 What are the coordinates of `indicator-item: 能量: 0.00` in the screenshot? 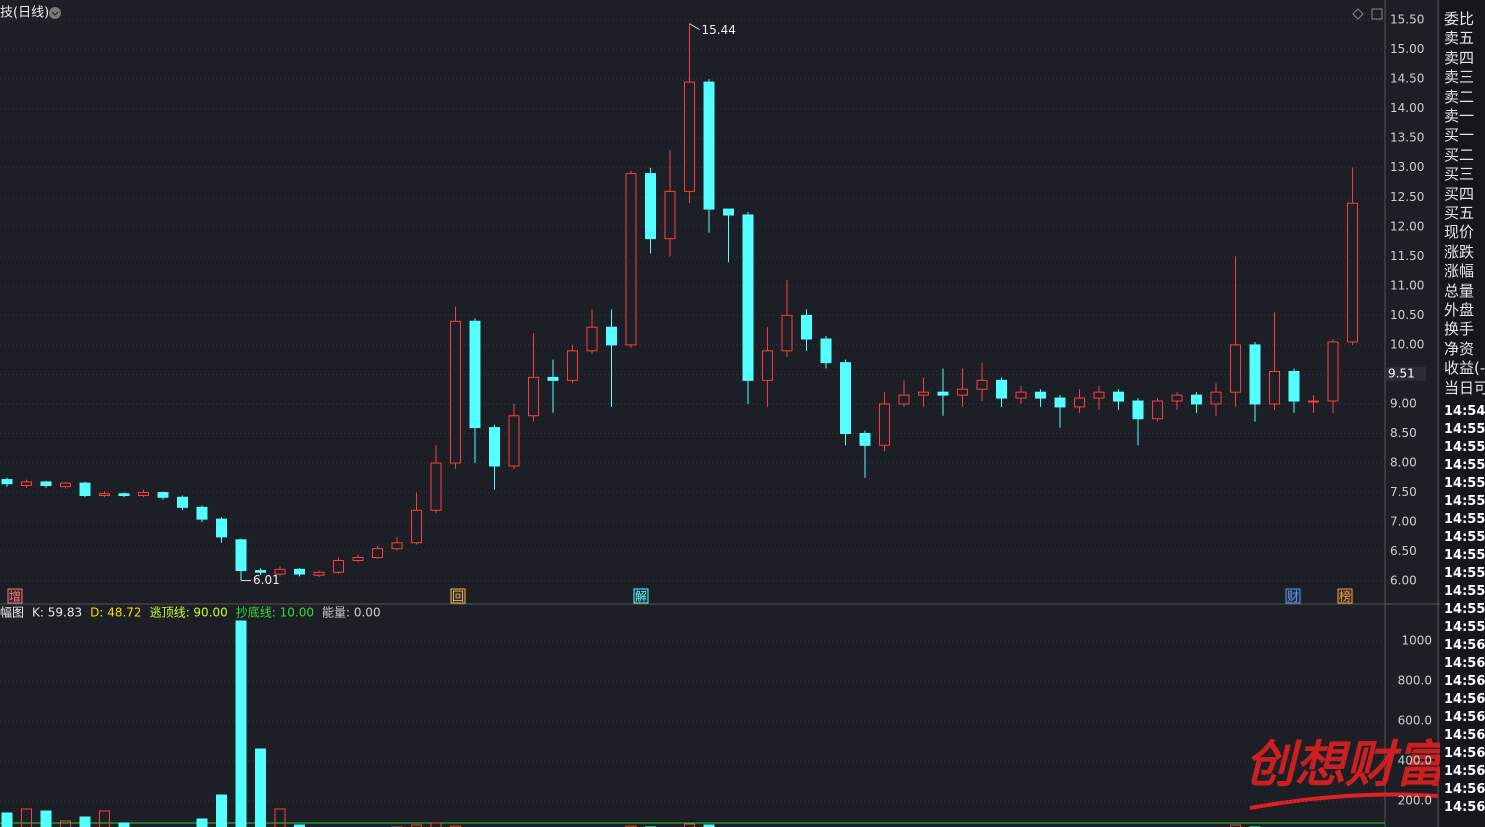 It's located at (351, 613).